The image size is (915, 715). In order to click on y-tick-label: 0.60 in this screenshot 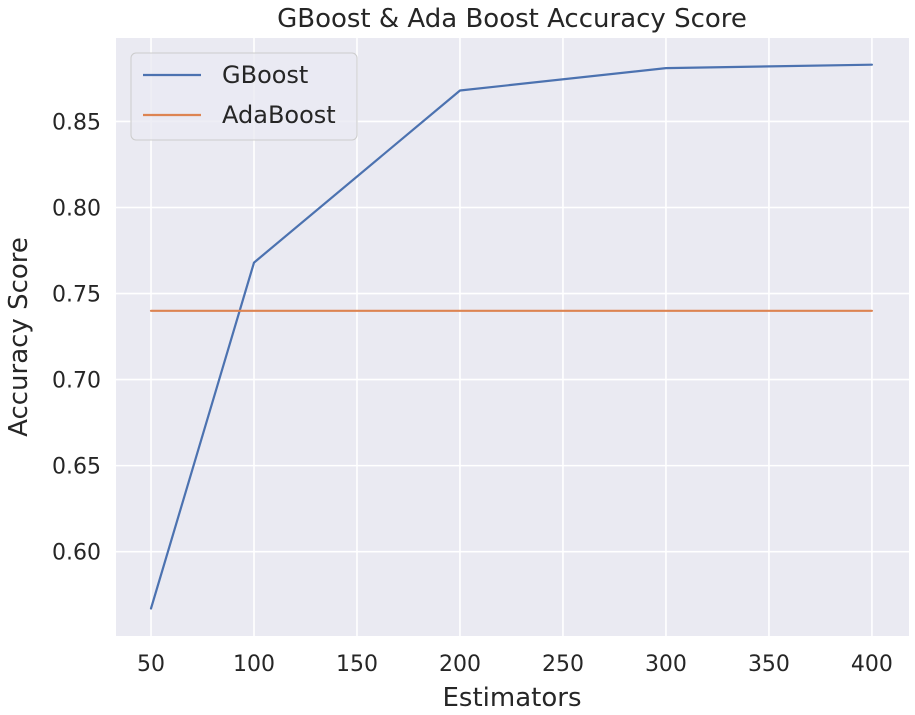, I will do `click(76, 553)`.